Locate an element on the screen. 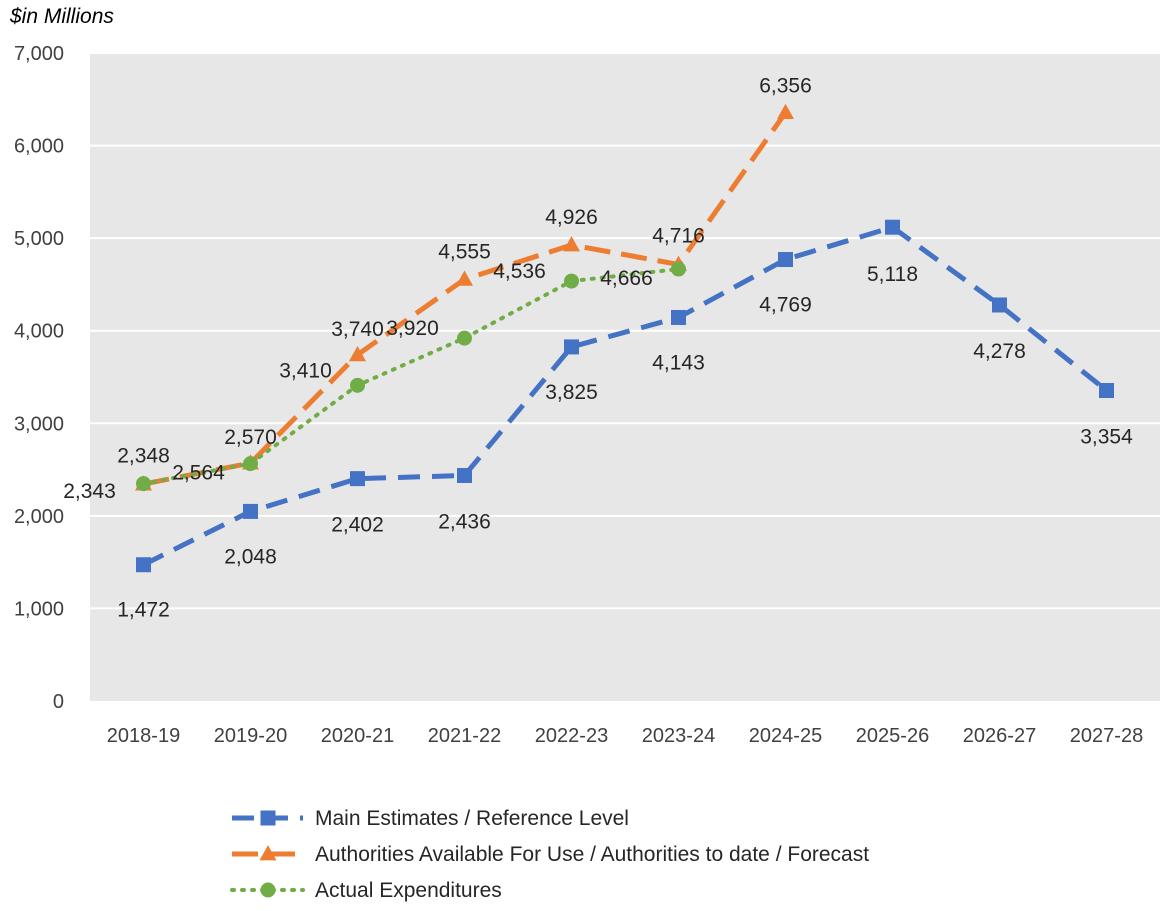 The image size is (1170, 911). x-tick-label: 2021-22 is located at coordinates (464, 736).